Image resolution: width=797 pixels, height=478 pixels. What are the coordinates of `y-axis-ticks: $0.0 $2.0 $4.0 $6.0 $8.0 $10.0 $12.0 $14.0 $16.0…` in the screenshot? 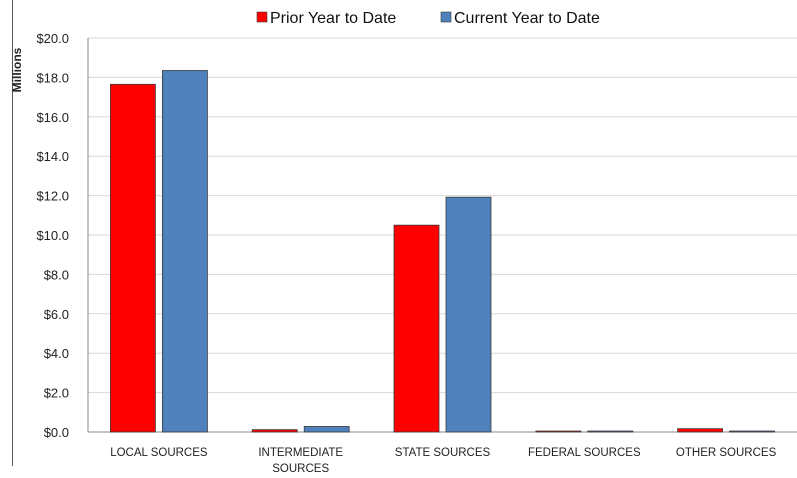 It's located at (52, 235).